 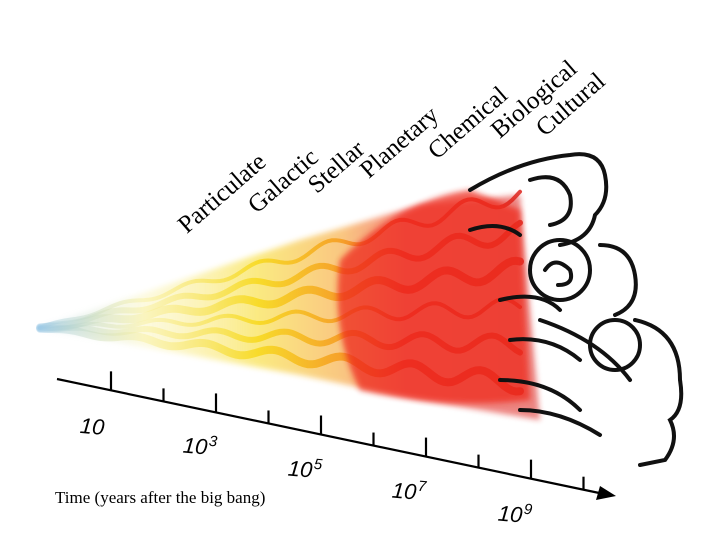 What do you see at coordinates (160, 497) in the screenshot?
I see `axis-title: Time (years after the big bang)` at bounding box center [160, 497].